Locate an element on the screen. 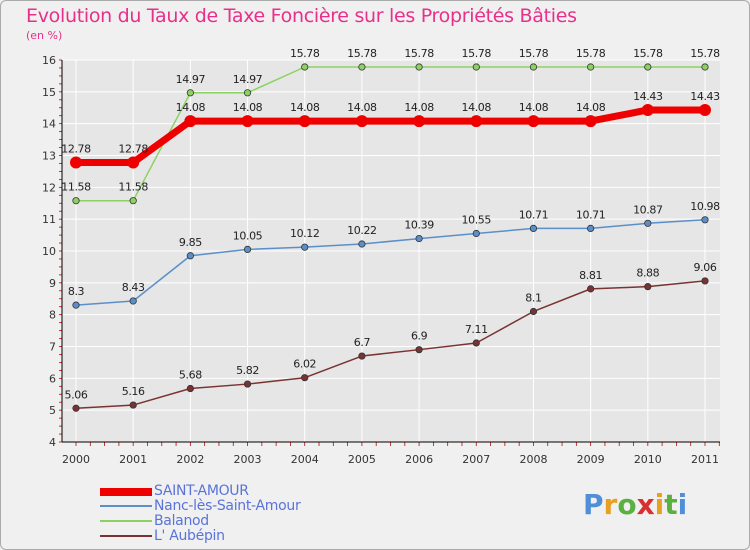 The width and height of the screenshot is (750, 550). x-tick-label: 2001 is located at coordinates (133, 459).